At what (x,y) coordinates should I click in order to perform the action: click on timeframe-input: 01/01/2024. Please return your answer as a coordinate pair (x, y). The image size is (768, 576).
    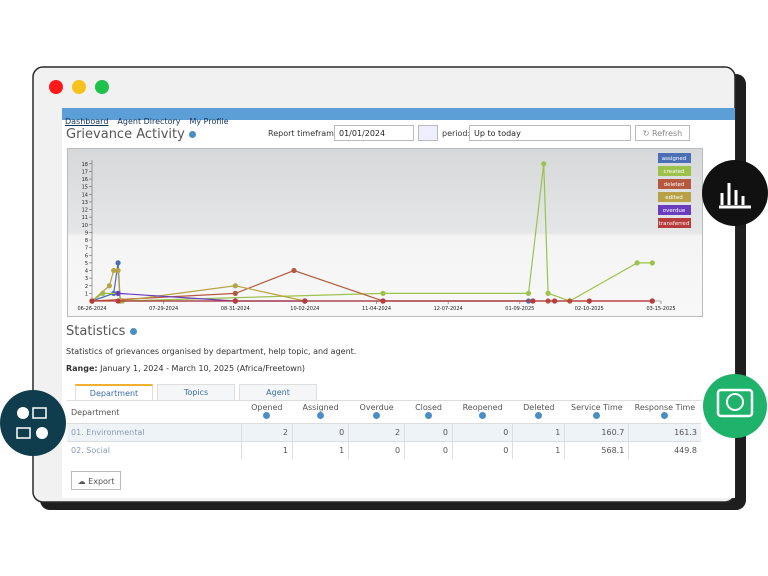
    Looking at the image, I should click on (374, 133).